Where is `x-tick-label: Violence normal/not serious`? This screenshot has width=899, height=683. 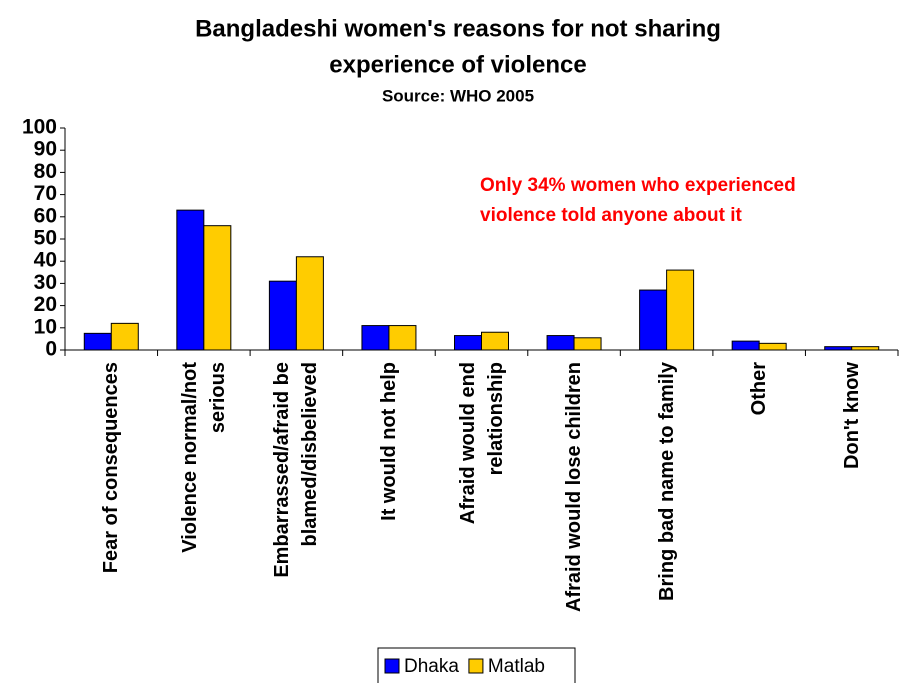 x-tick-label: Violence normal/not serious is located at coordinates (203, 457).